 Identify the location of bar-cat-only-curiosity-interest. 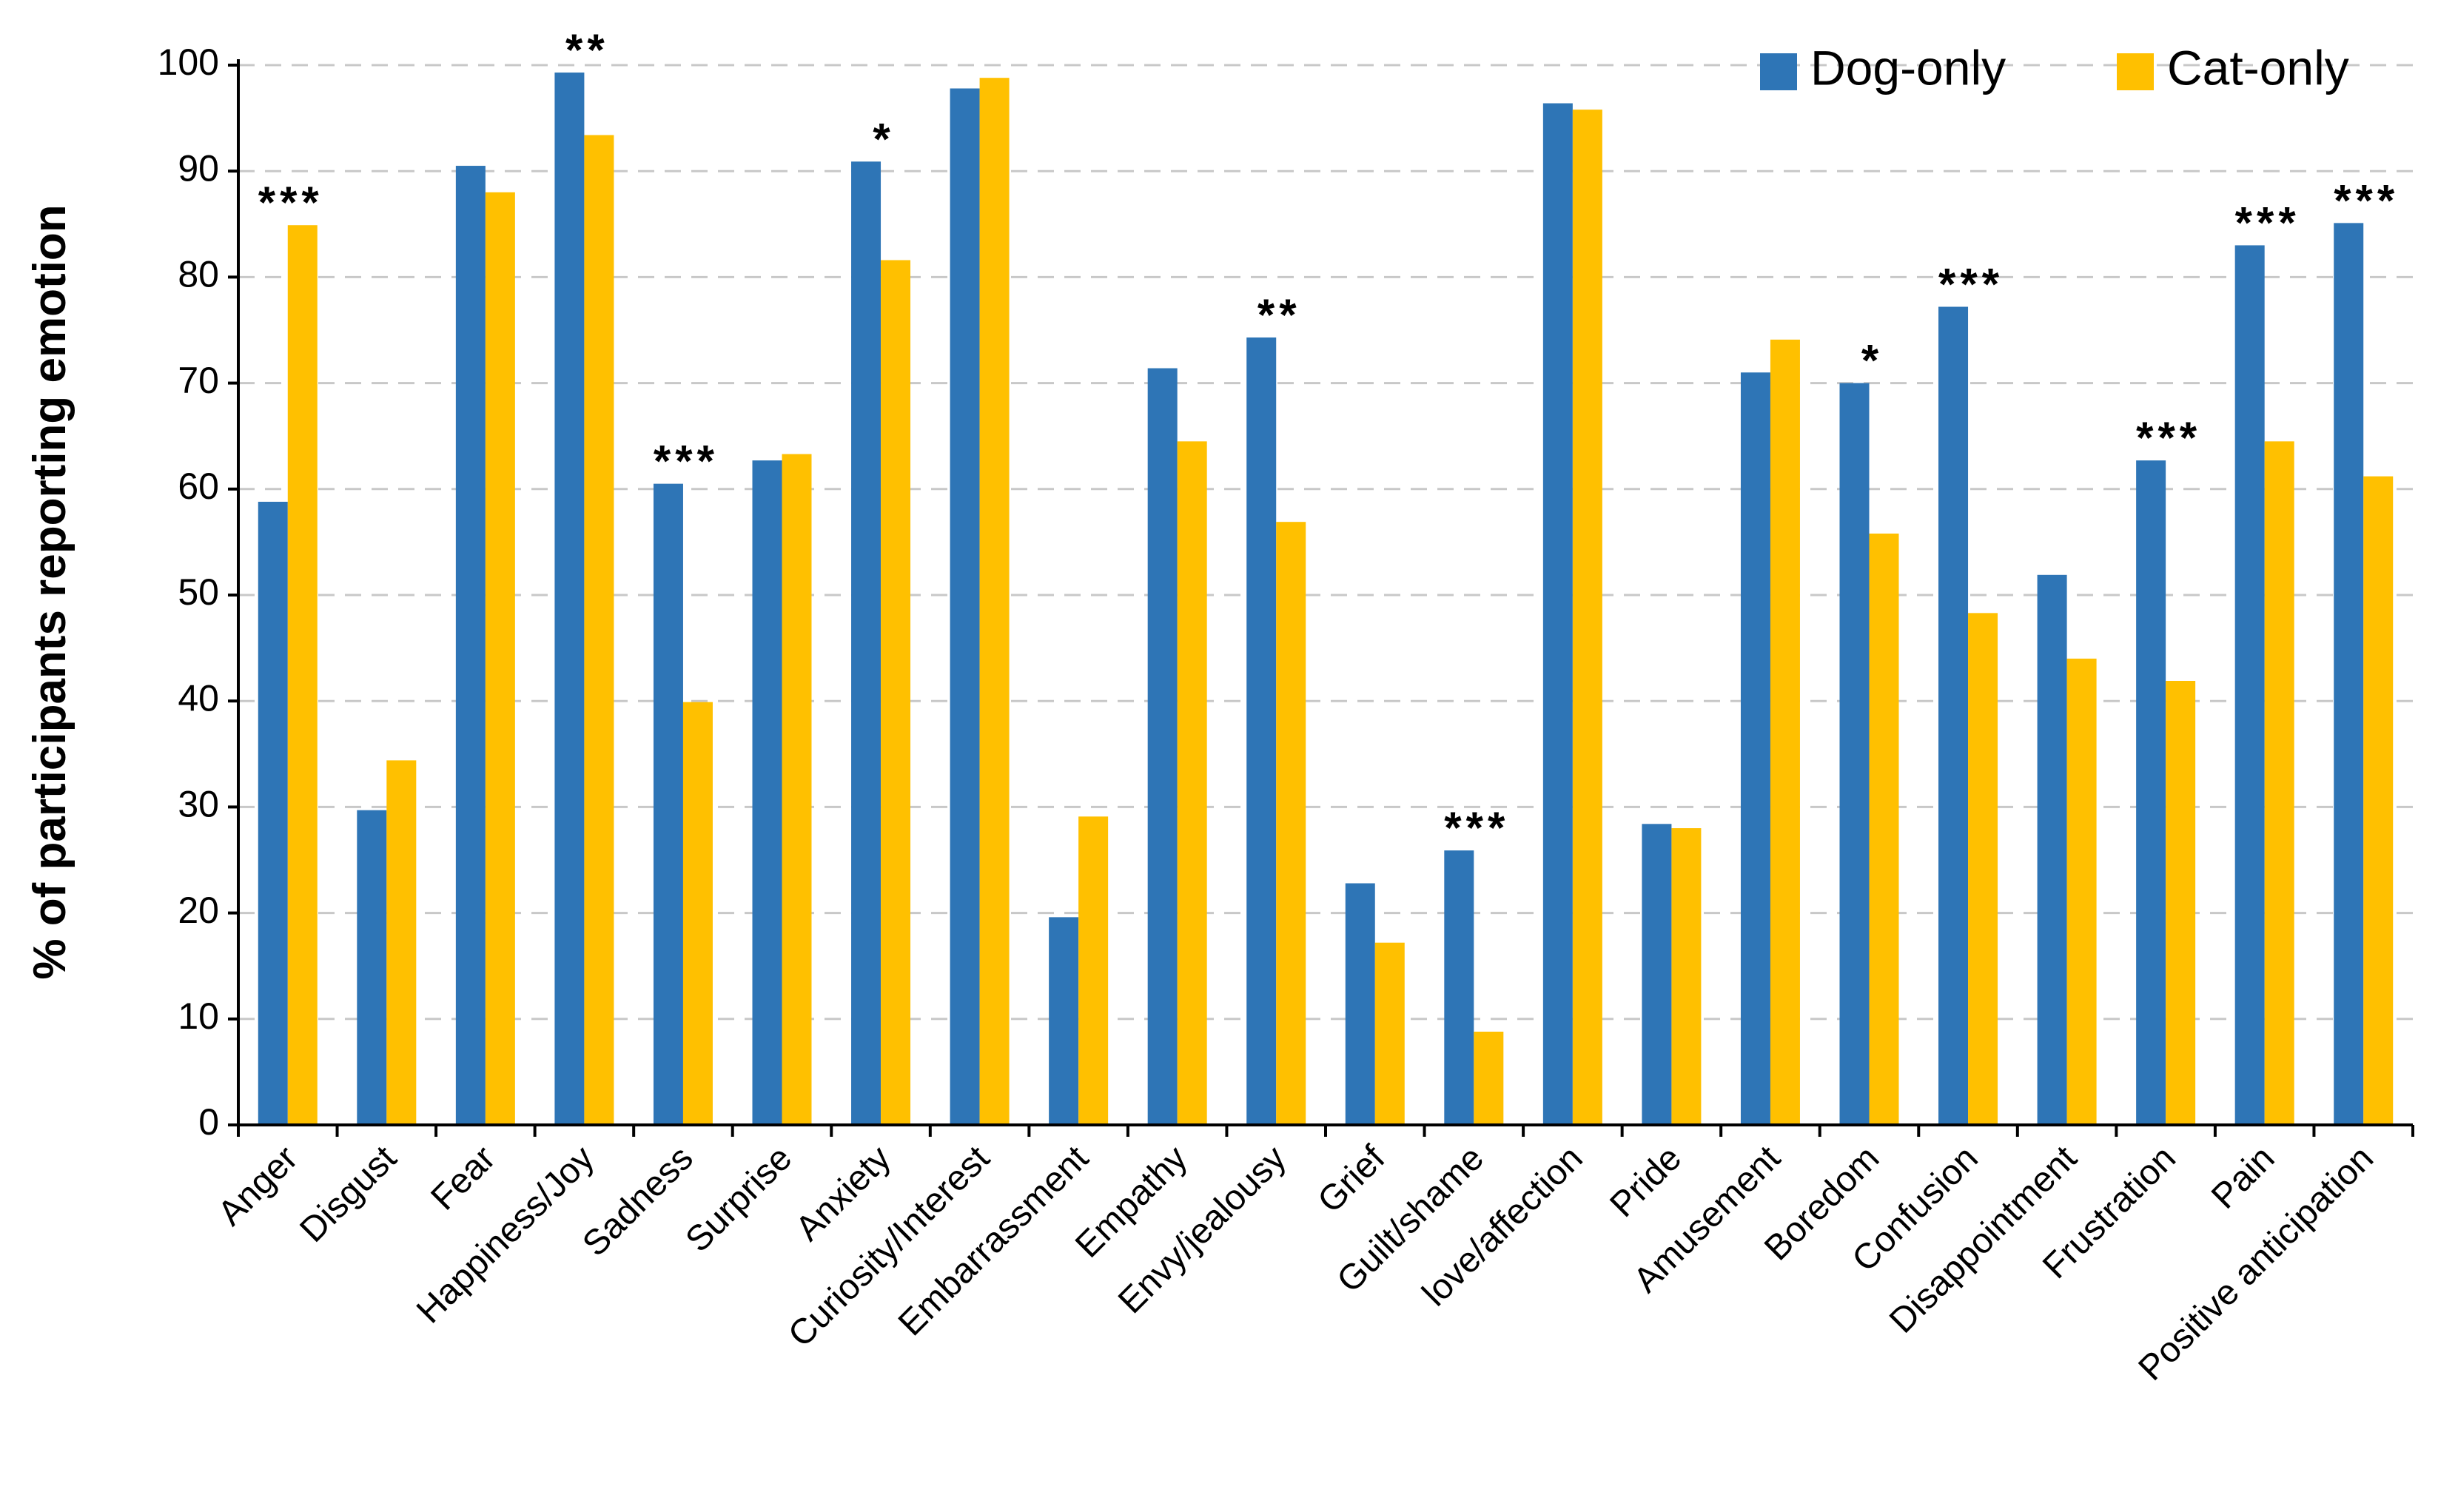
(995, 602).